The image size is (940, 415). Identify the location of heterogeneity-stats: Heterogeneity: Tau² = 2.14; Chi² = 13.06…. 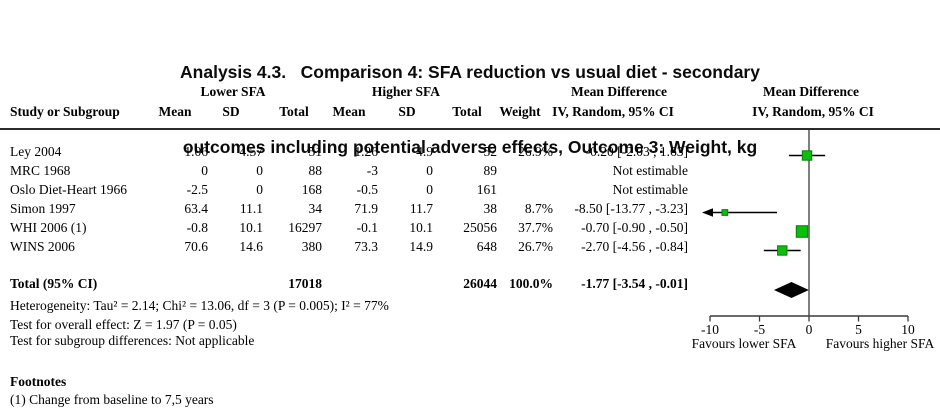
(199, 305).